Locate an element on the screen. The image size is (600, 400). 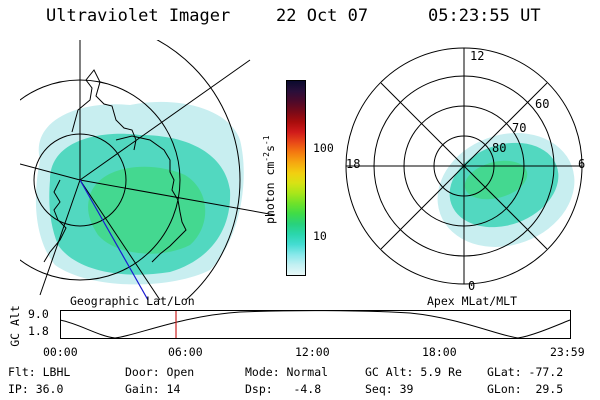
latitude-circle is located at coordinates (198, 170).